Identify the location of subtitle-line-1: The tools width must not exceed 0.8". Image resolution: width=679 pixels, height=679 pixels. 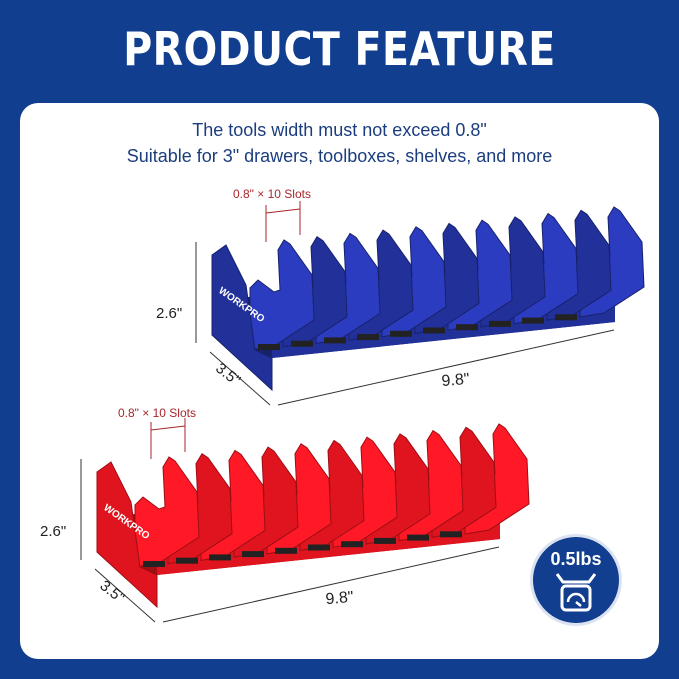
(339, 130).